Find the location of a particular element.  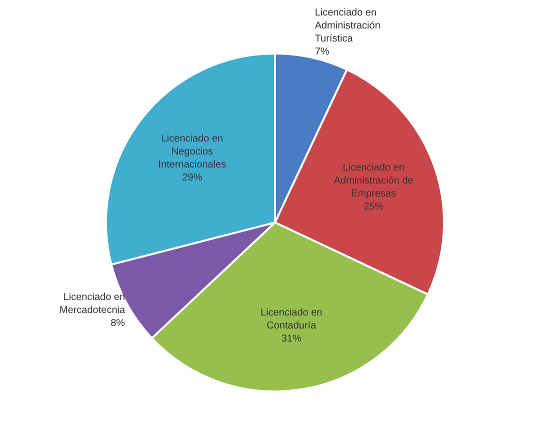

data-label: 7% is located at coordinates (322, 52).